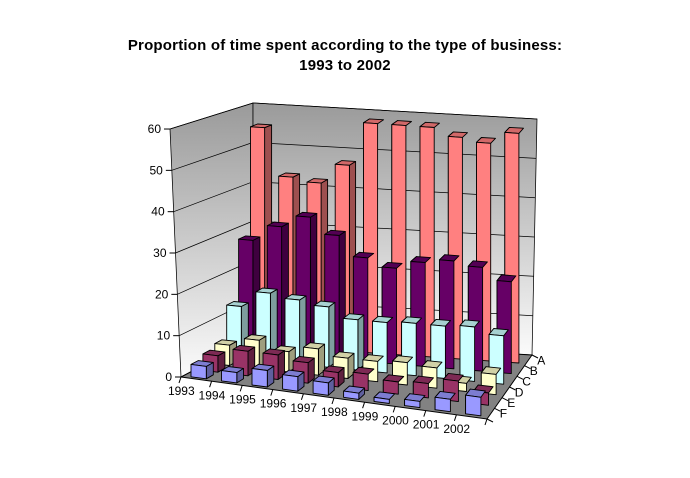 The width and height of the screenshot is (690, 478). I want to click on category-axis: 1993 1994 1995 1996 1997 1998 1999 2000 2001 2002, so click(328, 406).